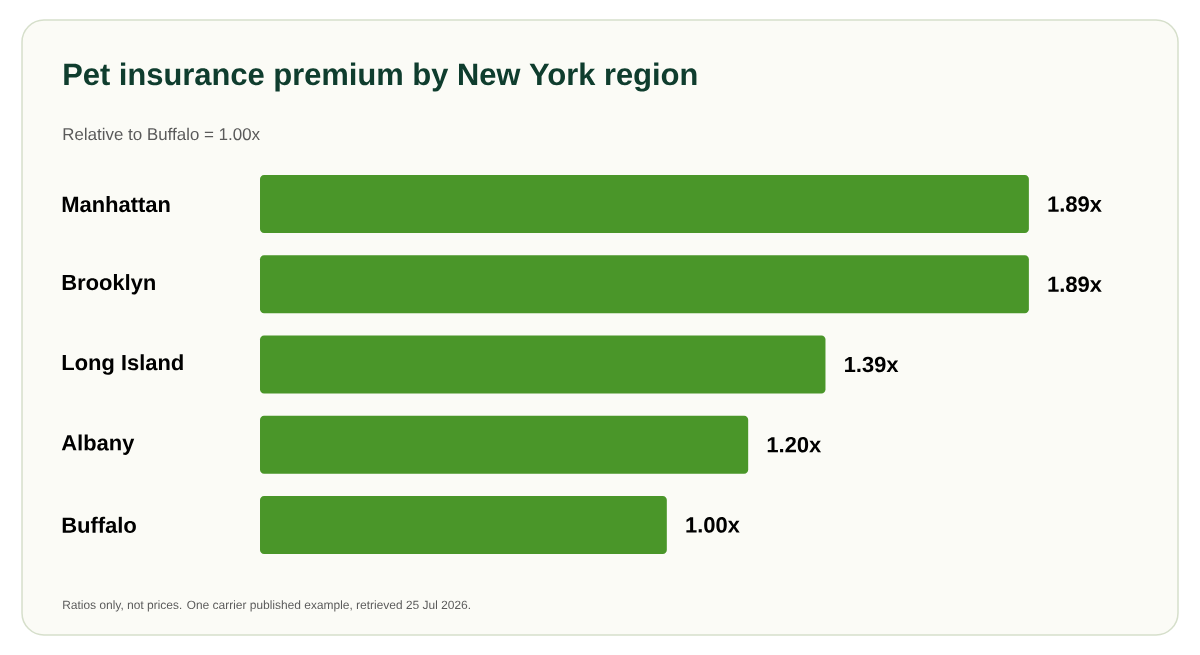  Describe the element at coordinates (161, 134) in the screenshot. I see `chart-subtitle: Relative to Buffalo = 1.00x` at that location.